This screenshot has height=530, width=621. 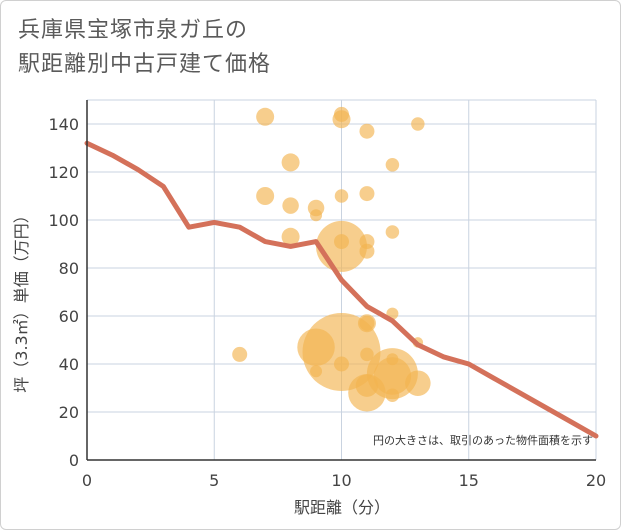 I want to click on y-tick-label: 40, so click(x=69, y=364).